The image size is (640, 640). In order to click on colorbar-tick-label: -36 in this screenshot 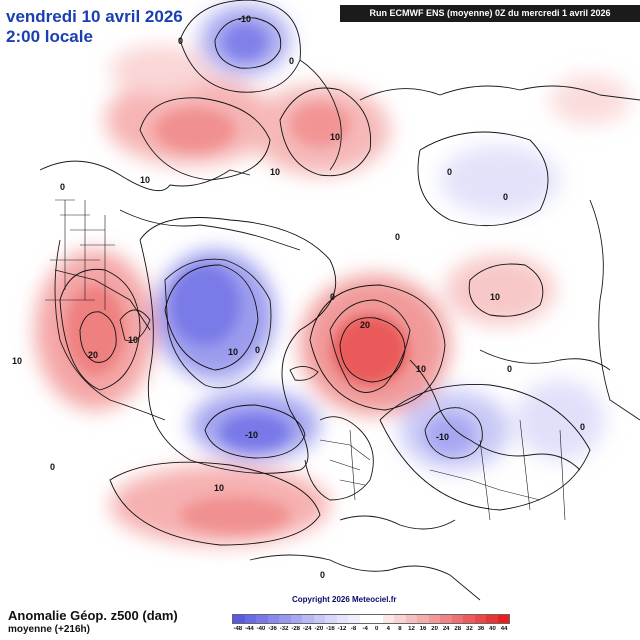, I will do `click(272, 629)`.